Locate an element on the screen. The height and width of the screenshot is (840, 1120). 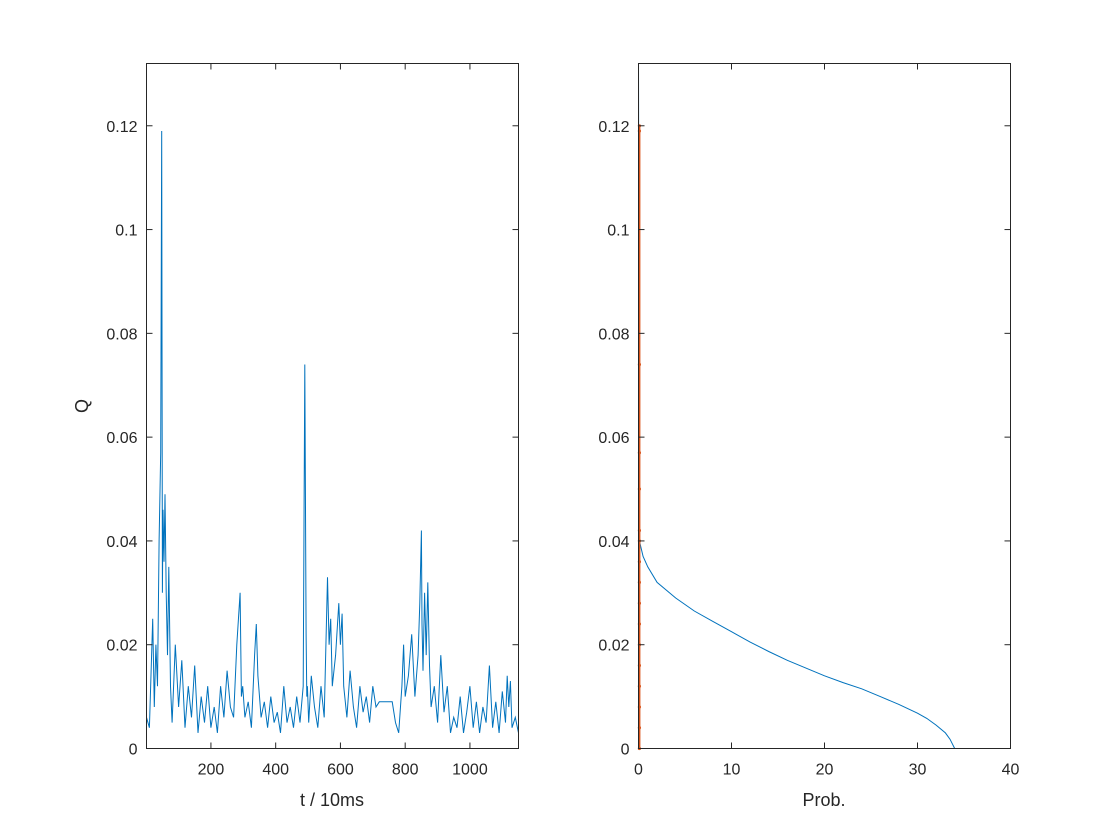
right-x-tick-label: 20 is located at coordinates (825, 770).